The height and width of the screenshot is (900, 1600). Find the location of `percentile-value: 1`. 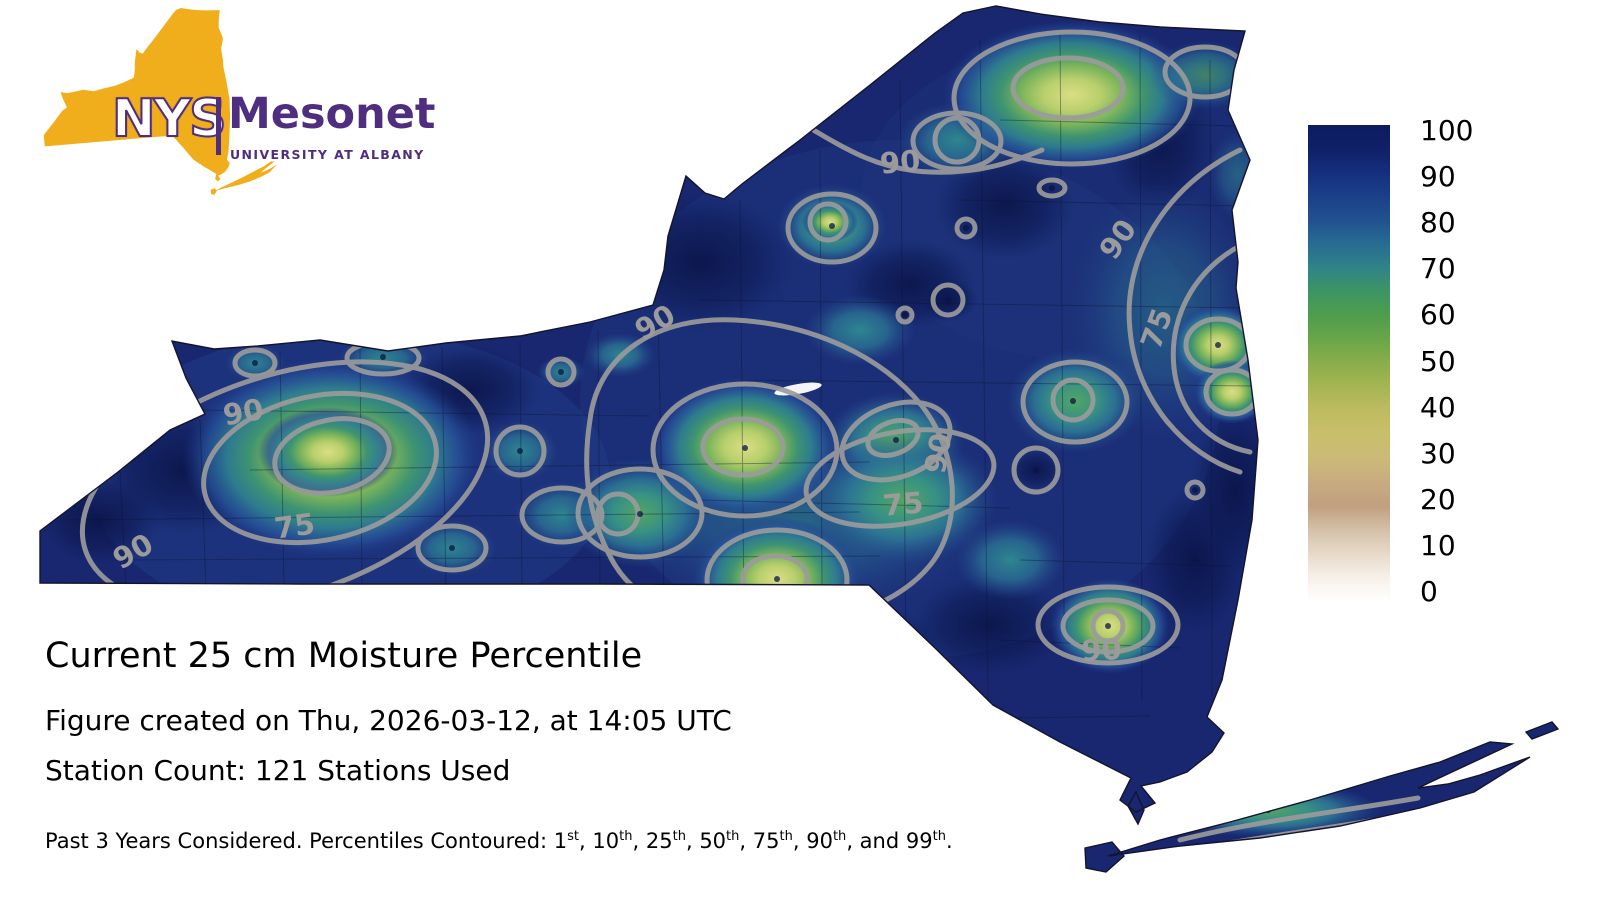

percentile-value: 1 is located at coordinates (560, 841).